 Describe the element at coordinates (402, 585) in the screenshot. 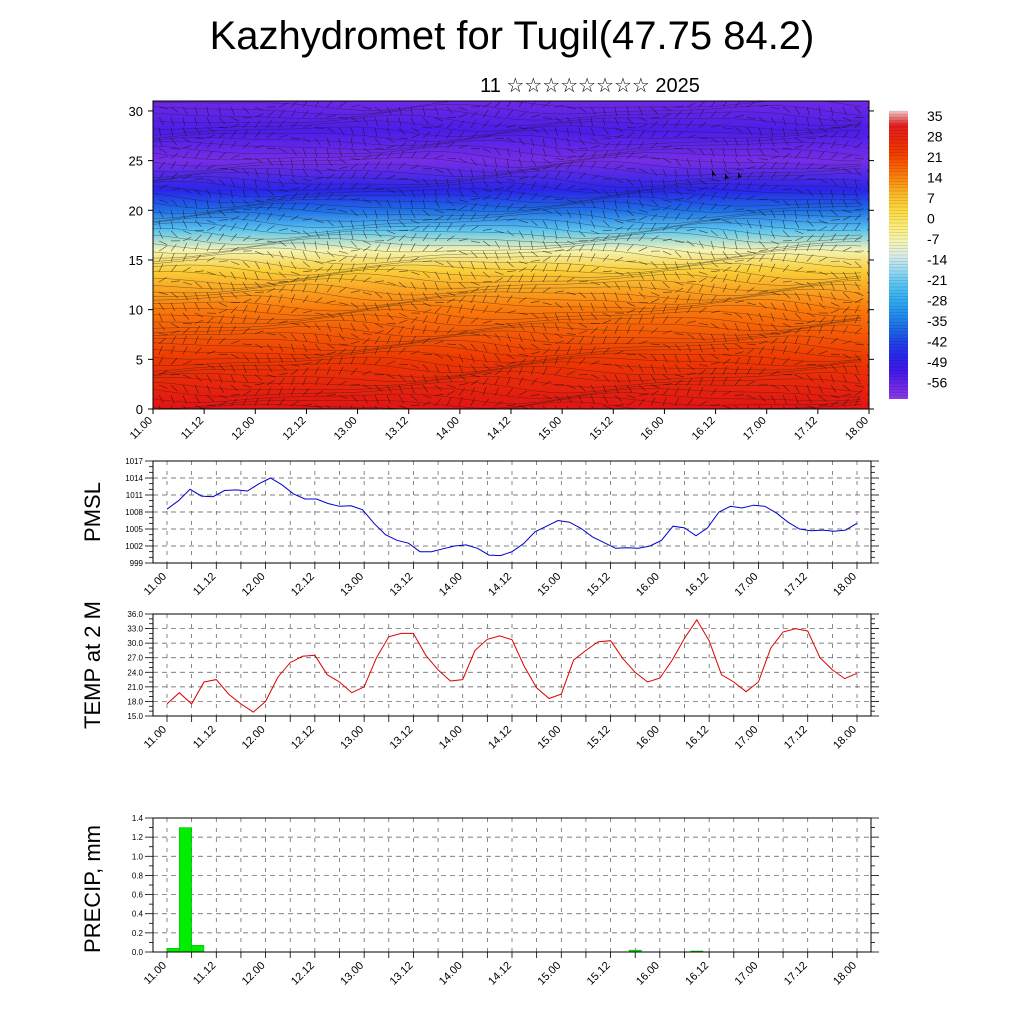

I see `x-tick-label: 13.12` at that location.